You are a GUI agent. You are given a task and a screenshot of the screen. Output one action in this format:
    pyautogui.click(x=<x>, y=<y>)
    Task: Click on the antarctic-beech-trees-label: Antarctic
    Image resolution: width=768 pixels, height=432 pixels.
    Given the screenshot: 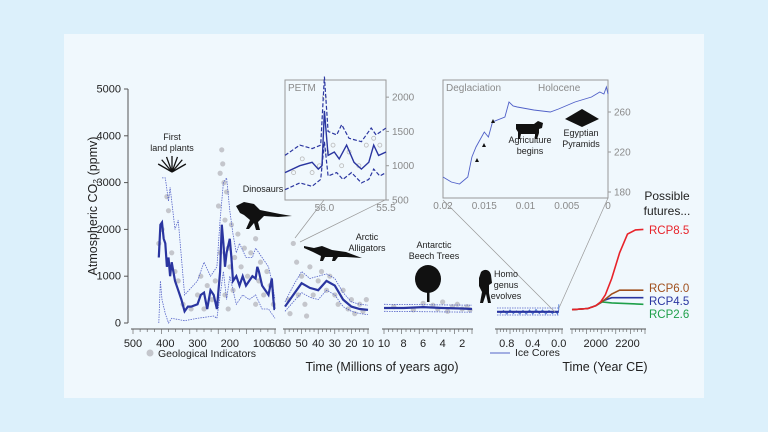 What is the action you would take?
    pyautogui.click(x=434, y=245)
    